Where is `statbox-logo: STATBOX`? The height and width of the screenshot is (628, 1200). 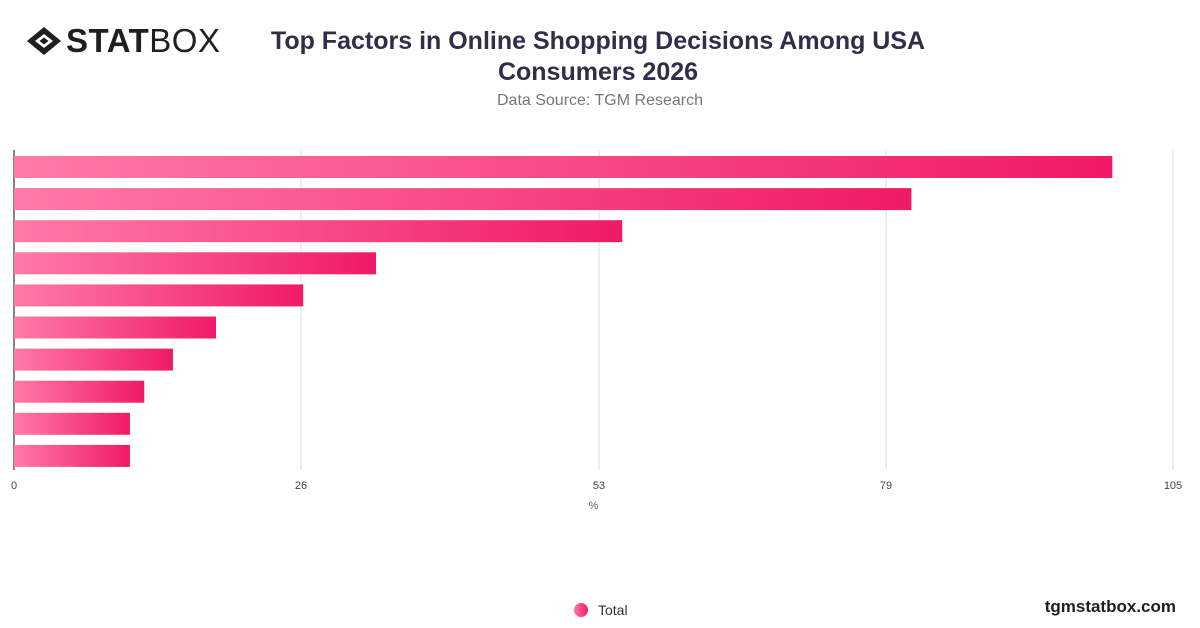 statbox-logo: STATBOX is located at coordinates (123, 40).